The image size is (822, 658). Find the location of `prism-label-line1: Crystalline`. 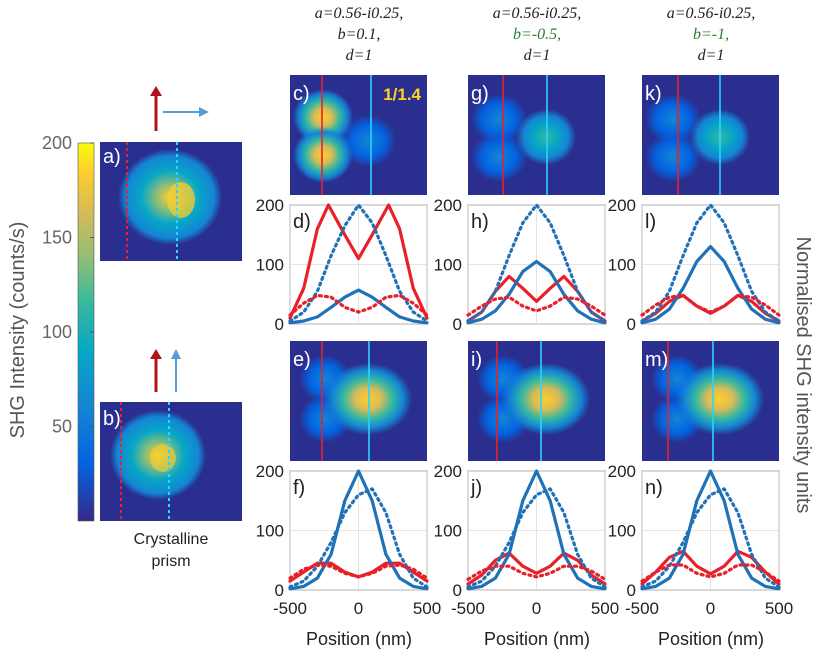

prism-label-line1: Crystalline is located at coordinates (171, 539).